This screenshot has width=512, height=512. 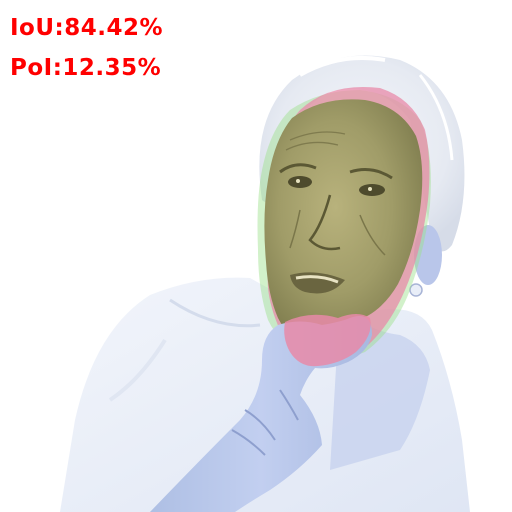 I want to click on left-eye-icon, so click(x=300, y=182).